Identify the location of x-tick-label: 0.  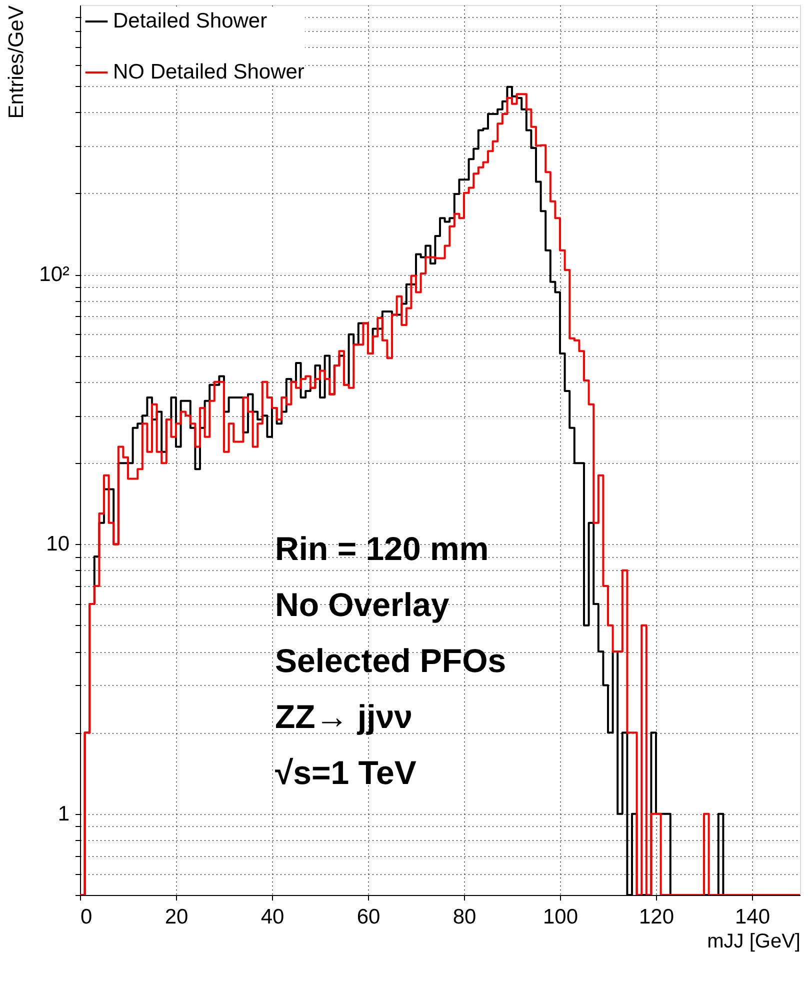
(86, 917).